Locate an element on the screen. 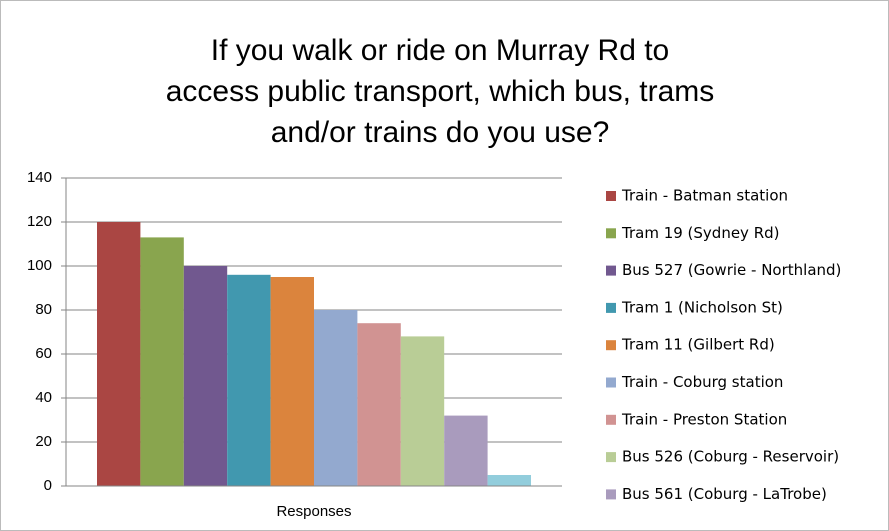 Image resolution: width=889 pixels, height=531 pixels. y-tick-label: 120 is located at coordinates (39, 221).